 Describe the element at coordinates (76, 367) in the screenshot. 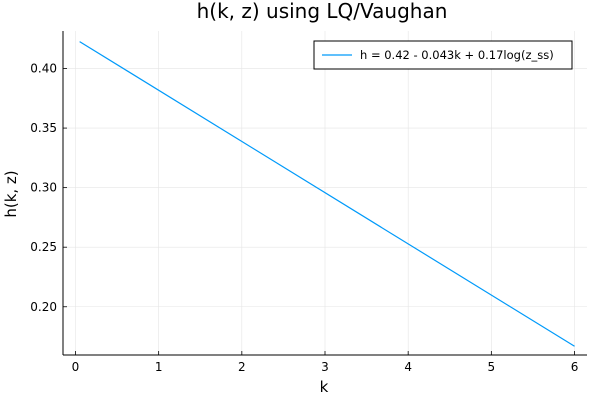

I see `x-tick-label: 0` at that location.